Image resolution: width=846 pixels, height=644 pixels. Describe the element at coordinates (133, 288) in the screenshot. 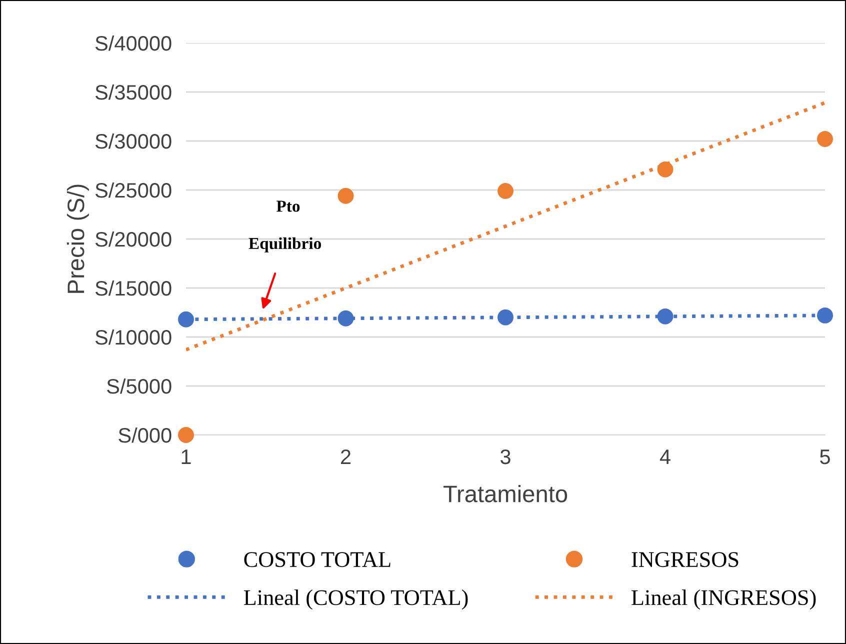

I see `y-tick-label: S/15000` at that location.